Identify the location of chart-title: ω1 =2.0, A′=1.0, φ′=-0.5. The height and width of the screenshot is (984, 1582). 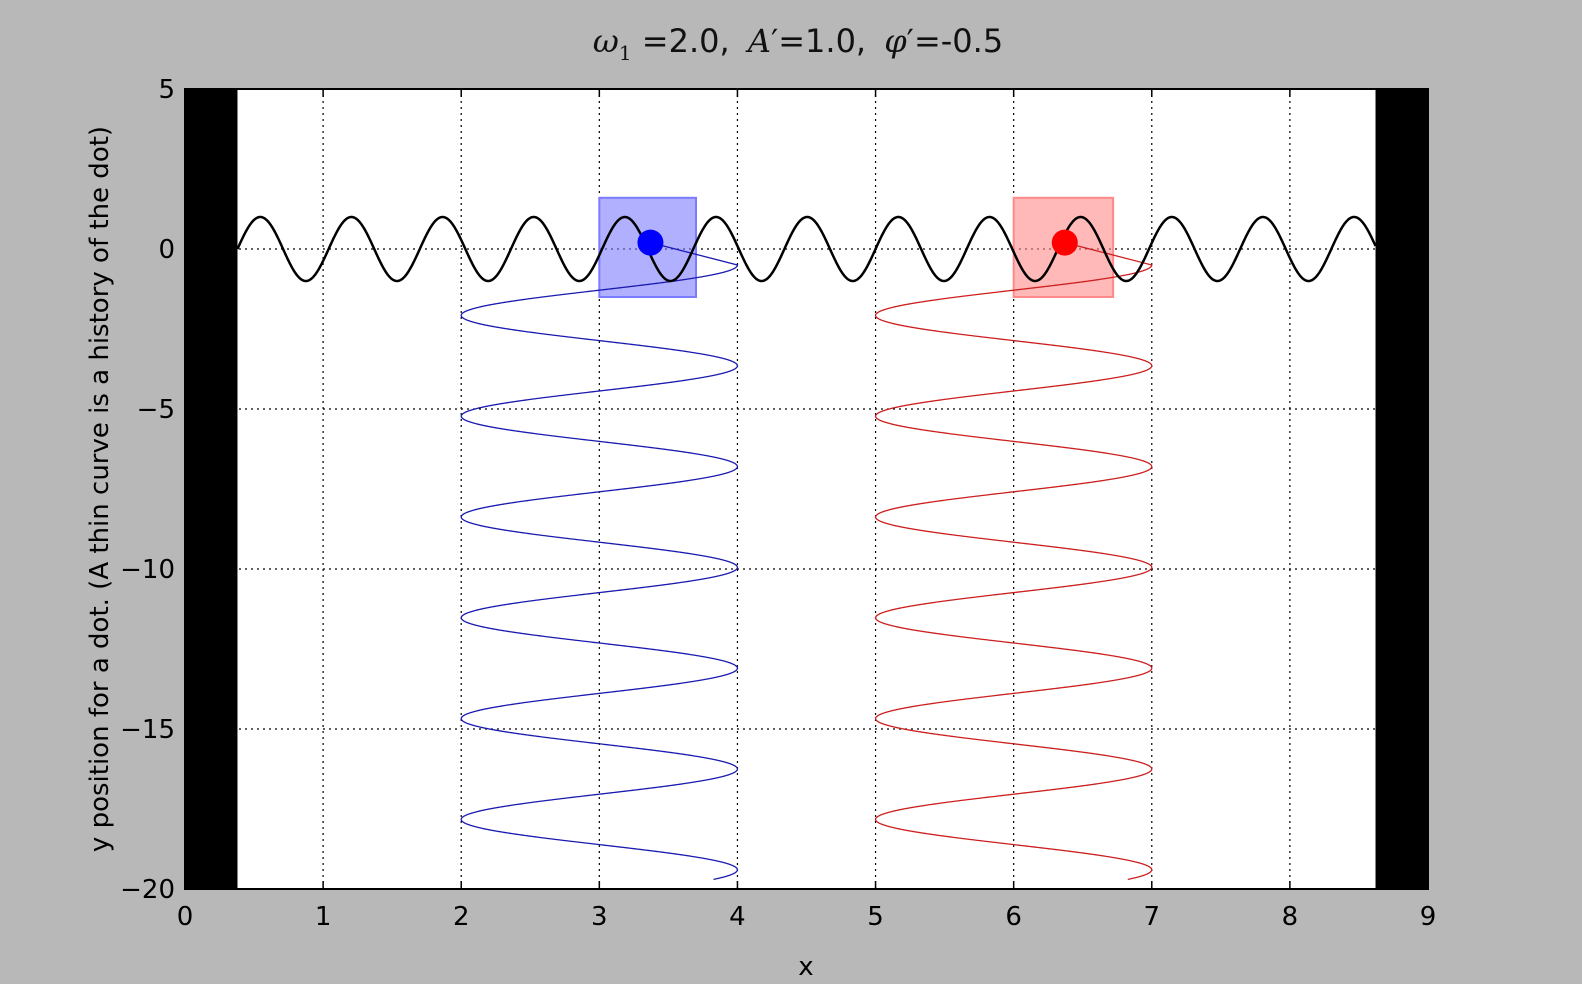
(798, 43).